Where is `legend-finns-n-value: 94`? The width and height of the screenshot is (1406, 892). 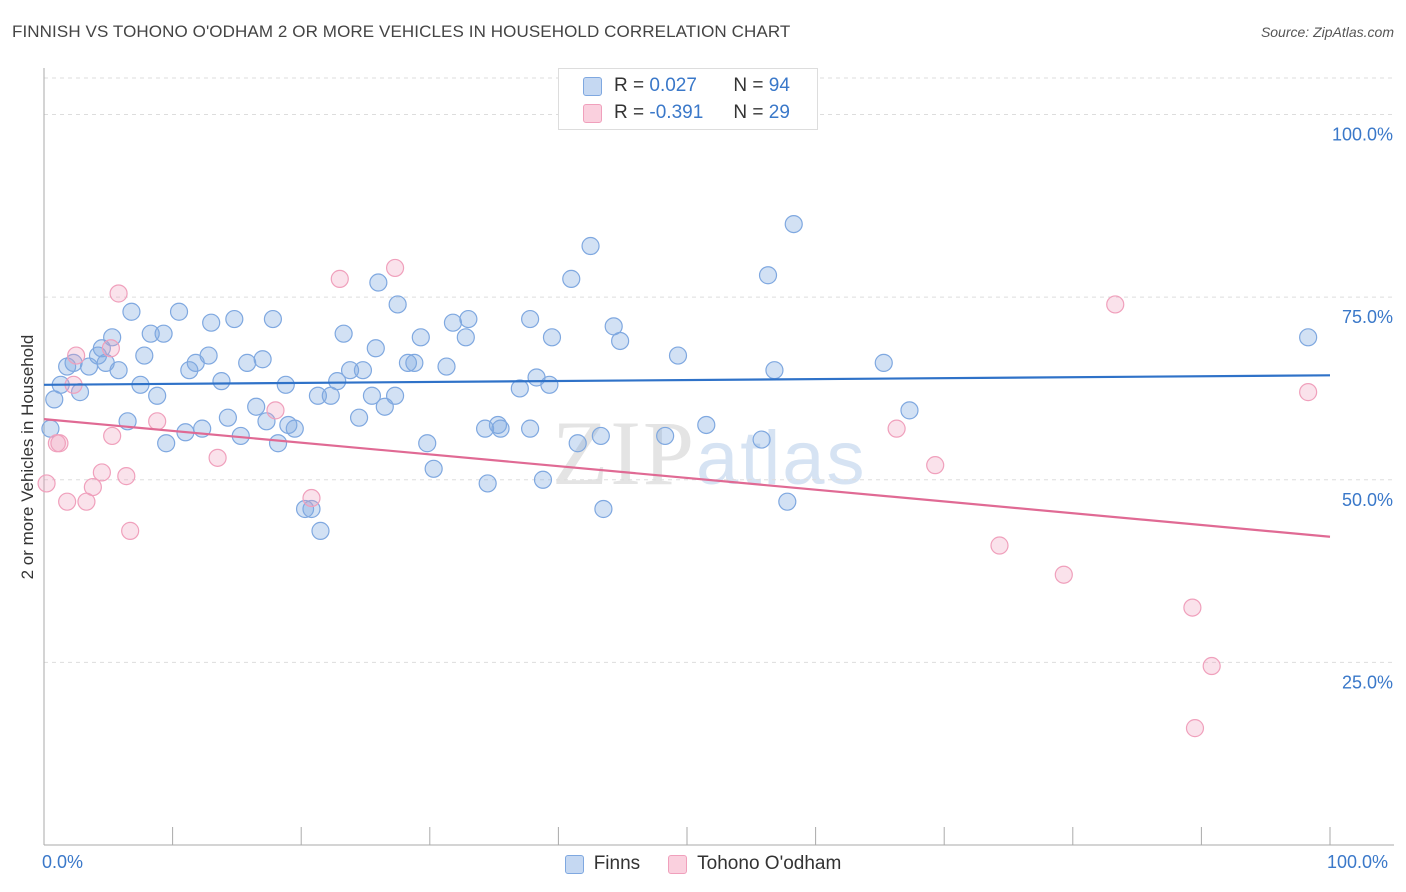 legend-finns-n-value: 94 is located at coordinates (779, 85).